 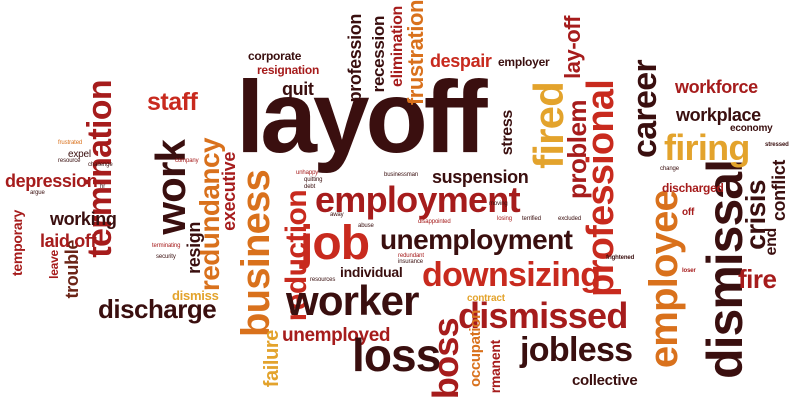 What do you see at coordinates (335, 243) in the screenshot?
I see `word-job: job` at bounding box center [335, 243].